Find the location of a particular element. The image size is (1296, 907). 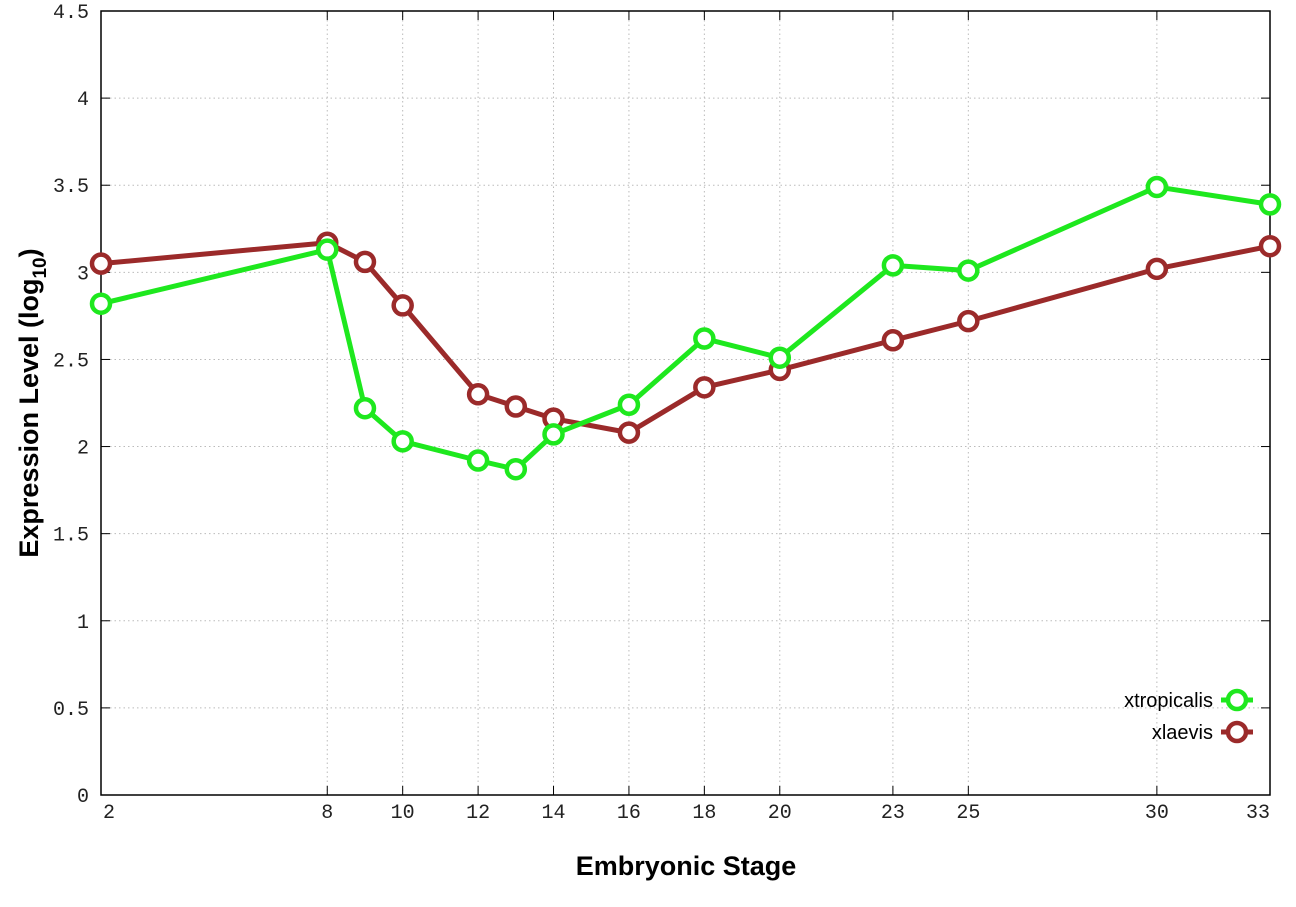

x-tick-label: 30 is located at coordinates (1157, 813).